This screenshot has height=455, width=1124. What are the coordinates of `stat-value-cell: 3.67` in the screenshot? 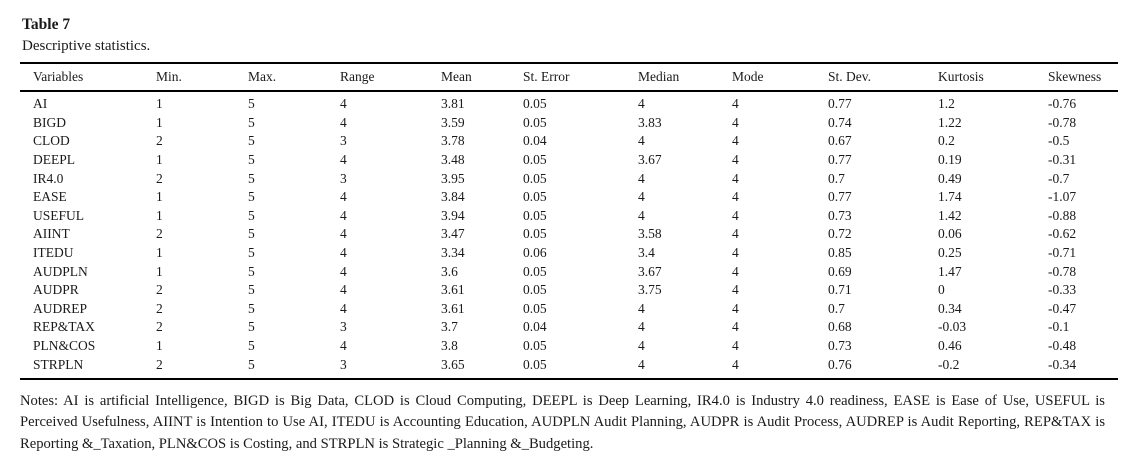 It's located at (650, 271).